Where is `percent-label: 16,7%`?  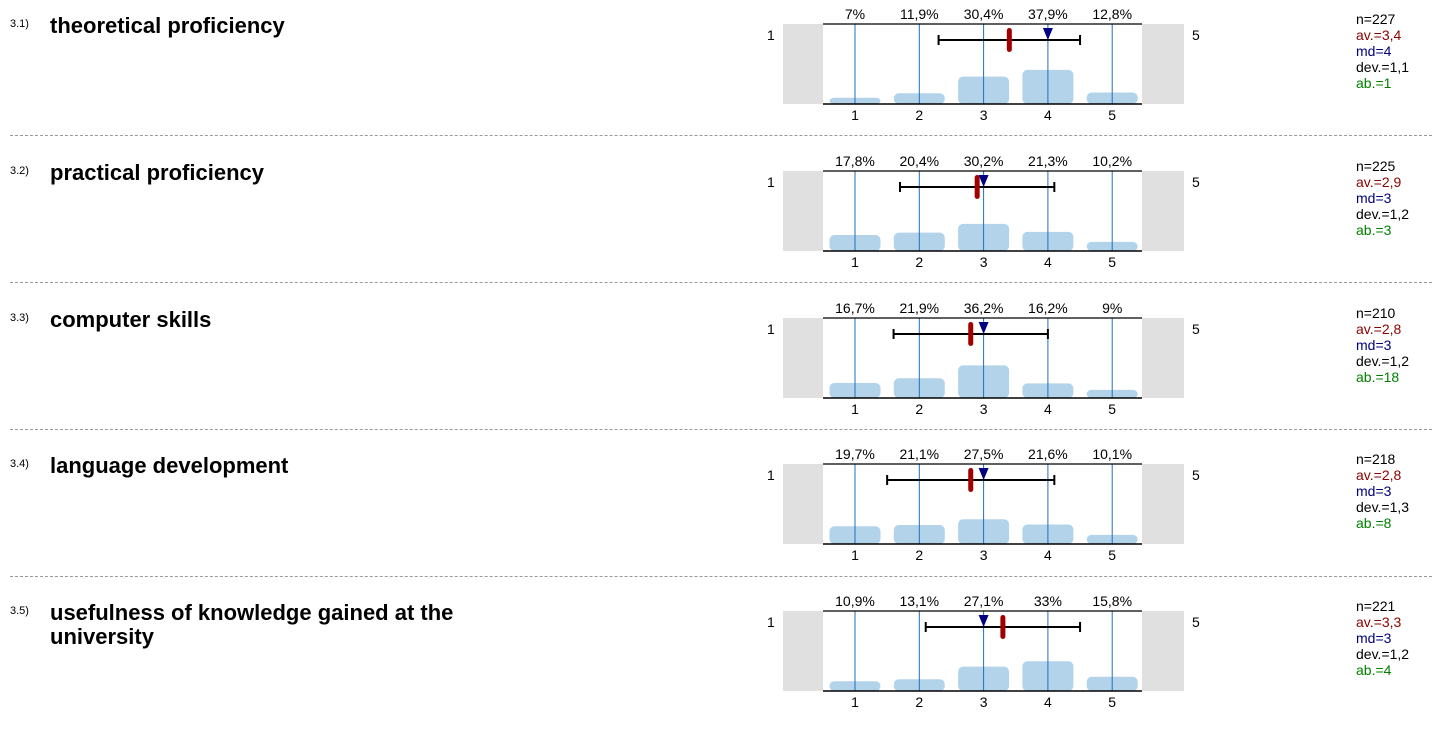
percent-label: 16,7% is located at coordinates (855, 308).